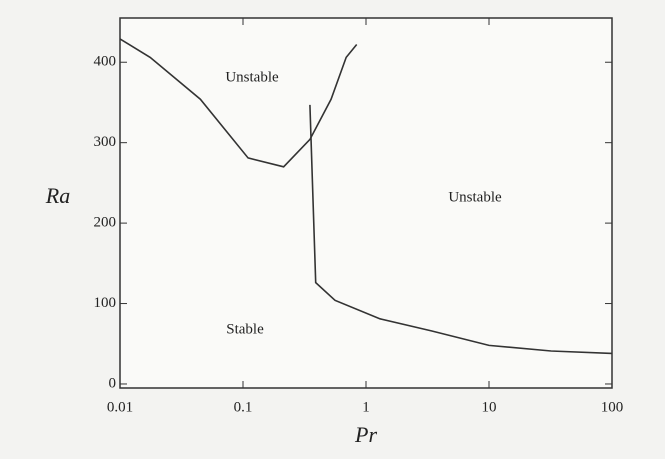 The width and height of the screenshot is (665, 459). I want to click on y-tick-label: 200, so click(105, 223).